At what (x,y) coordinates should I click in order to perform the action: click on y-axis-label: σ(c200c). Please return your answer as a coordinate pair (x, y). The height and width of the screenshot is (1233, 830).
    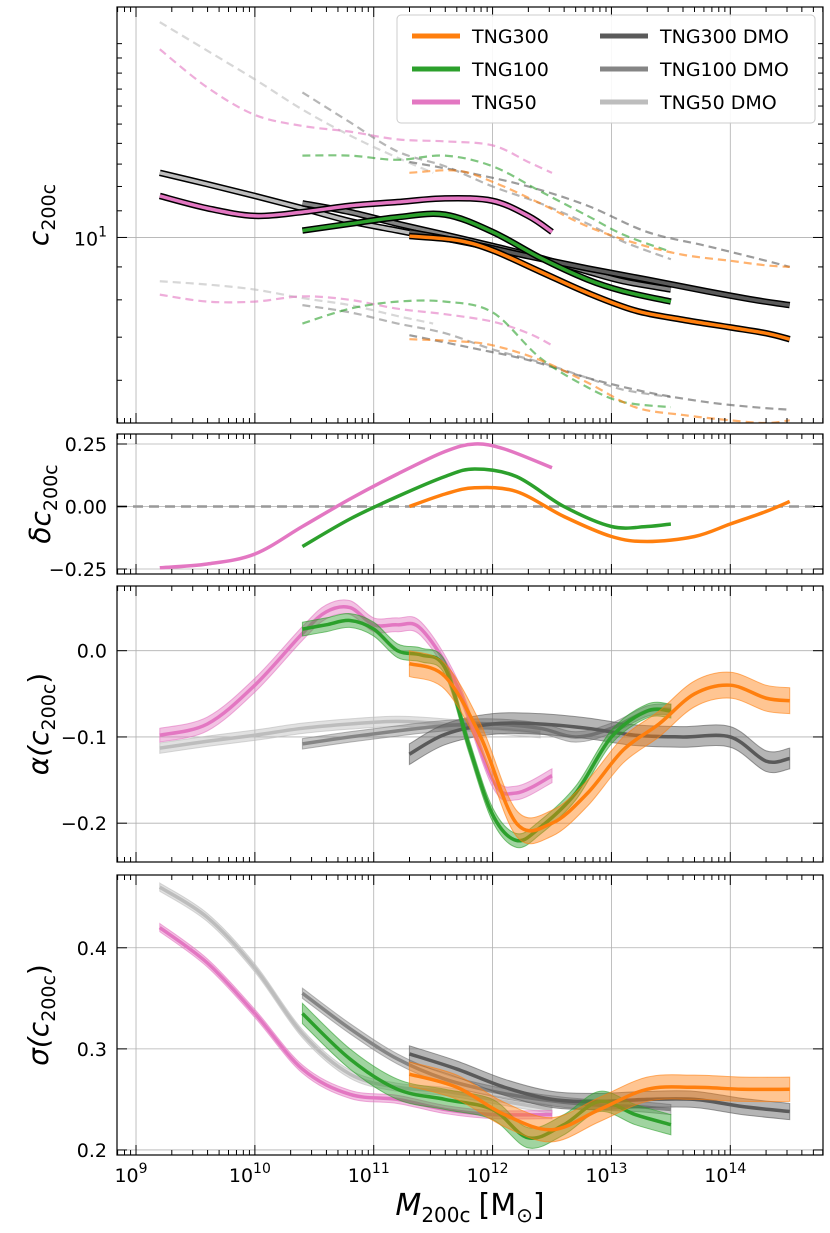
    Looking at the image, I should click on (41, 1015).